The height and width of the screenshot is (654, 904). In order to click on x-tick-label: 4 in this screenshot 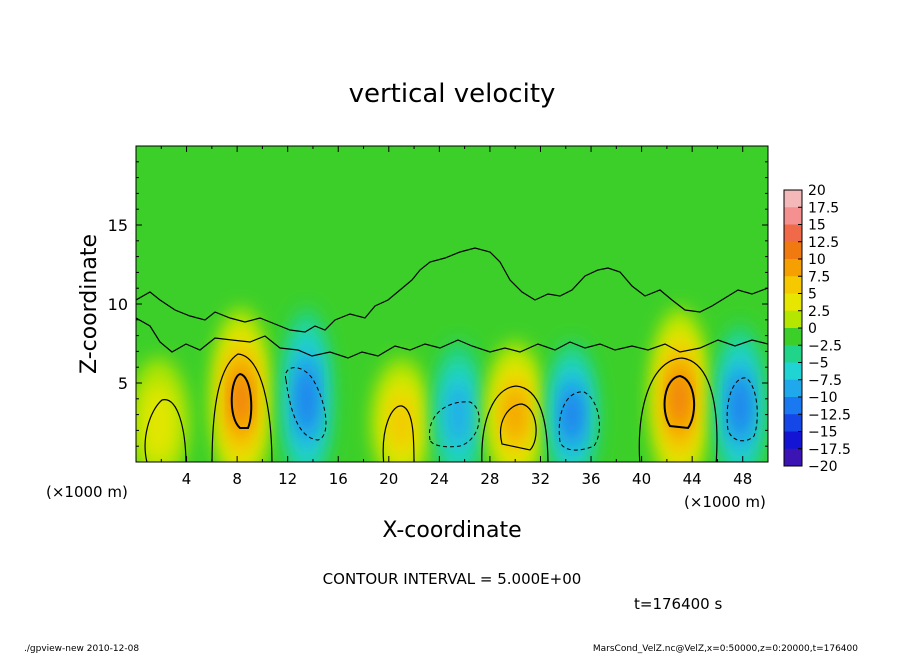, I will do `click(187, 479)`.